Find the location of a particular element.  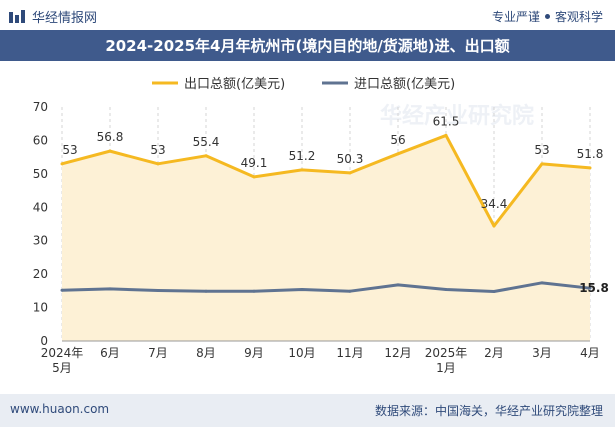

legend-label: 进口总额(亿美元) is located at coordinates (404, 84).